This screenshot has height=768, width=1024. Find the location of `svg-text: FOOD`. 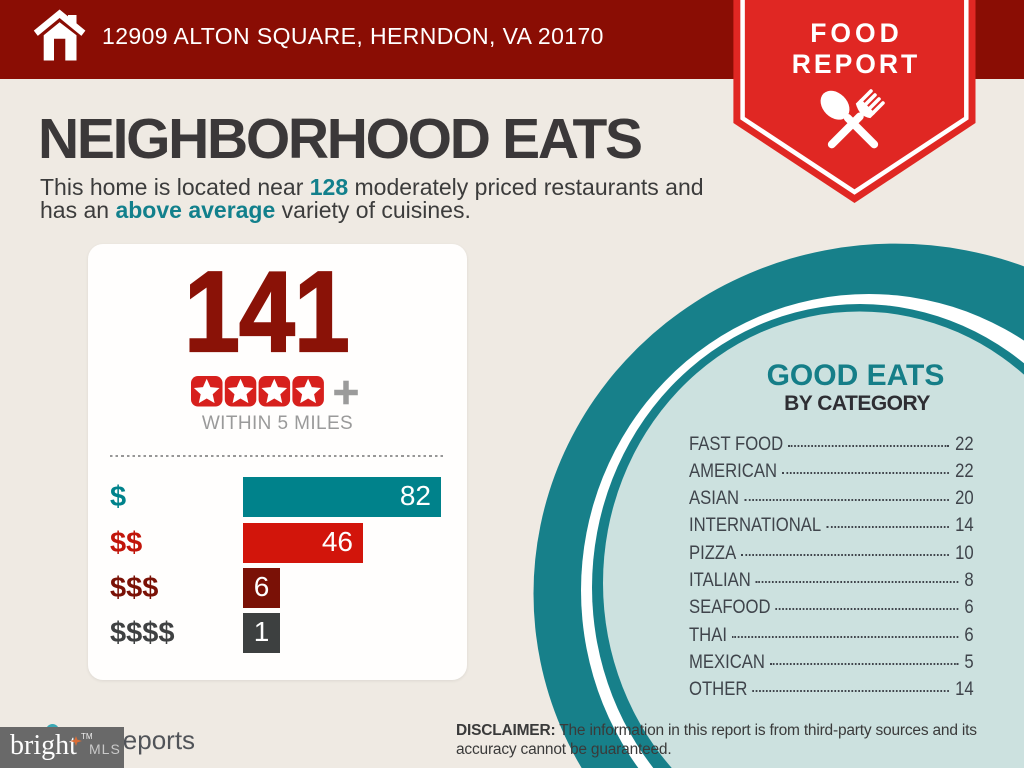

svg-text: FOOD is located at coordinates (856, 33).